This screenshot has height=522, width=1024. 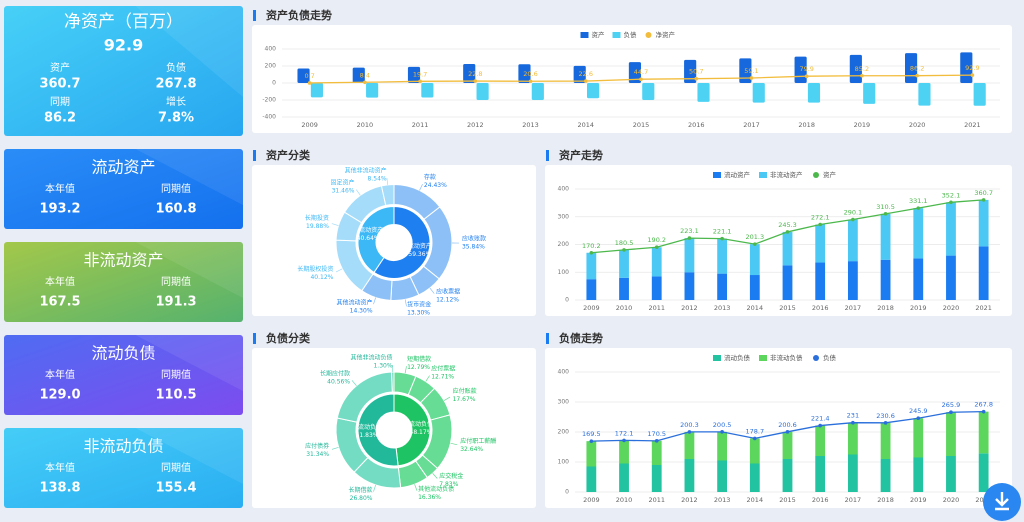 What do you see at coordinates (420, 246) in the screenshot?
I see `inner-label: 流动资产` at bounding box center [420, 246].